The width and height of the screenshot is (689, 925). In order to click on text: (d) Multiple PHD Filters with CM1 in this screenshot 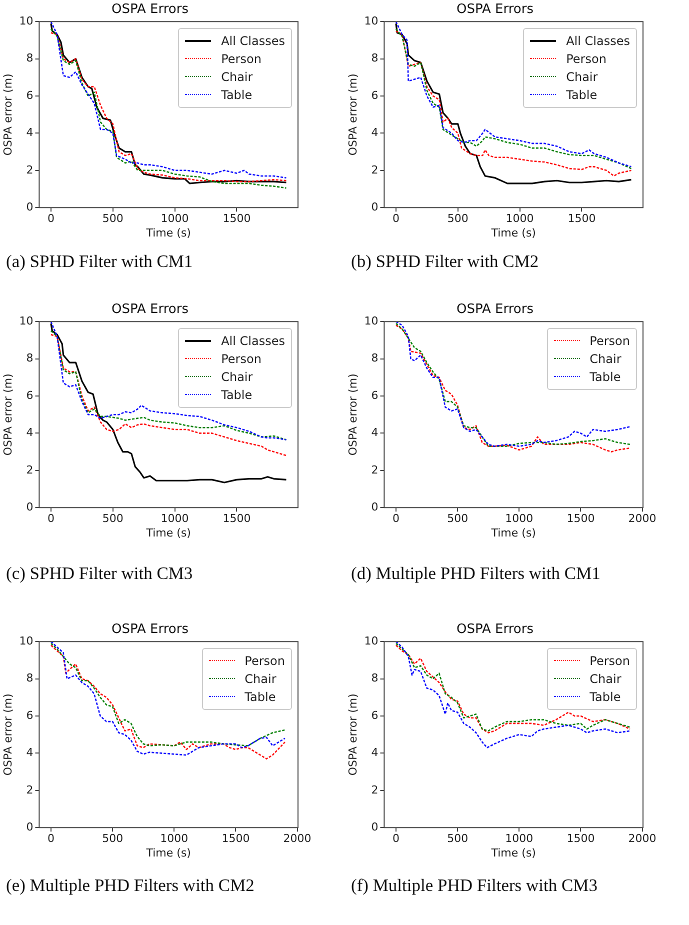, I will do `click(476, 573)`.